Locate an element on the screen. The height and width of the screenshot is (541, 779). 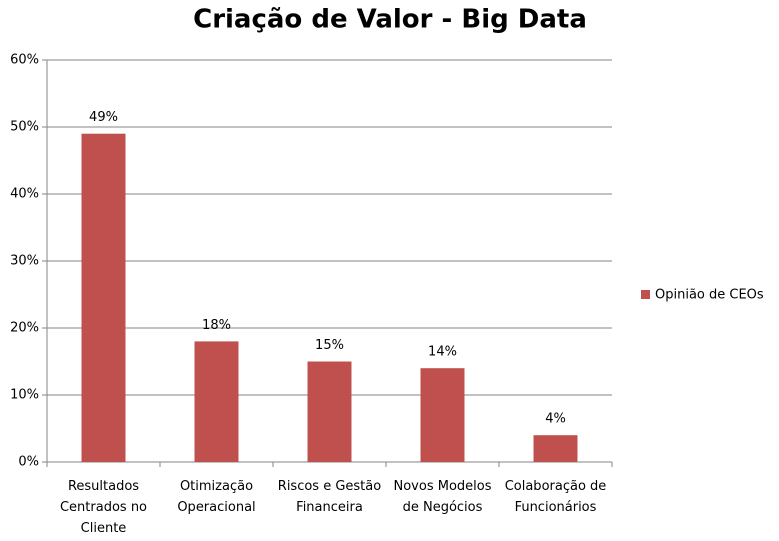
y-tick-label: 50% is located at coordinates (24, 127).